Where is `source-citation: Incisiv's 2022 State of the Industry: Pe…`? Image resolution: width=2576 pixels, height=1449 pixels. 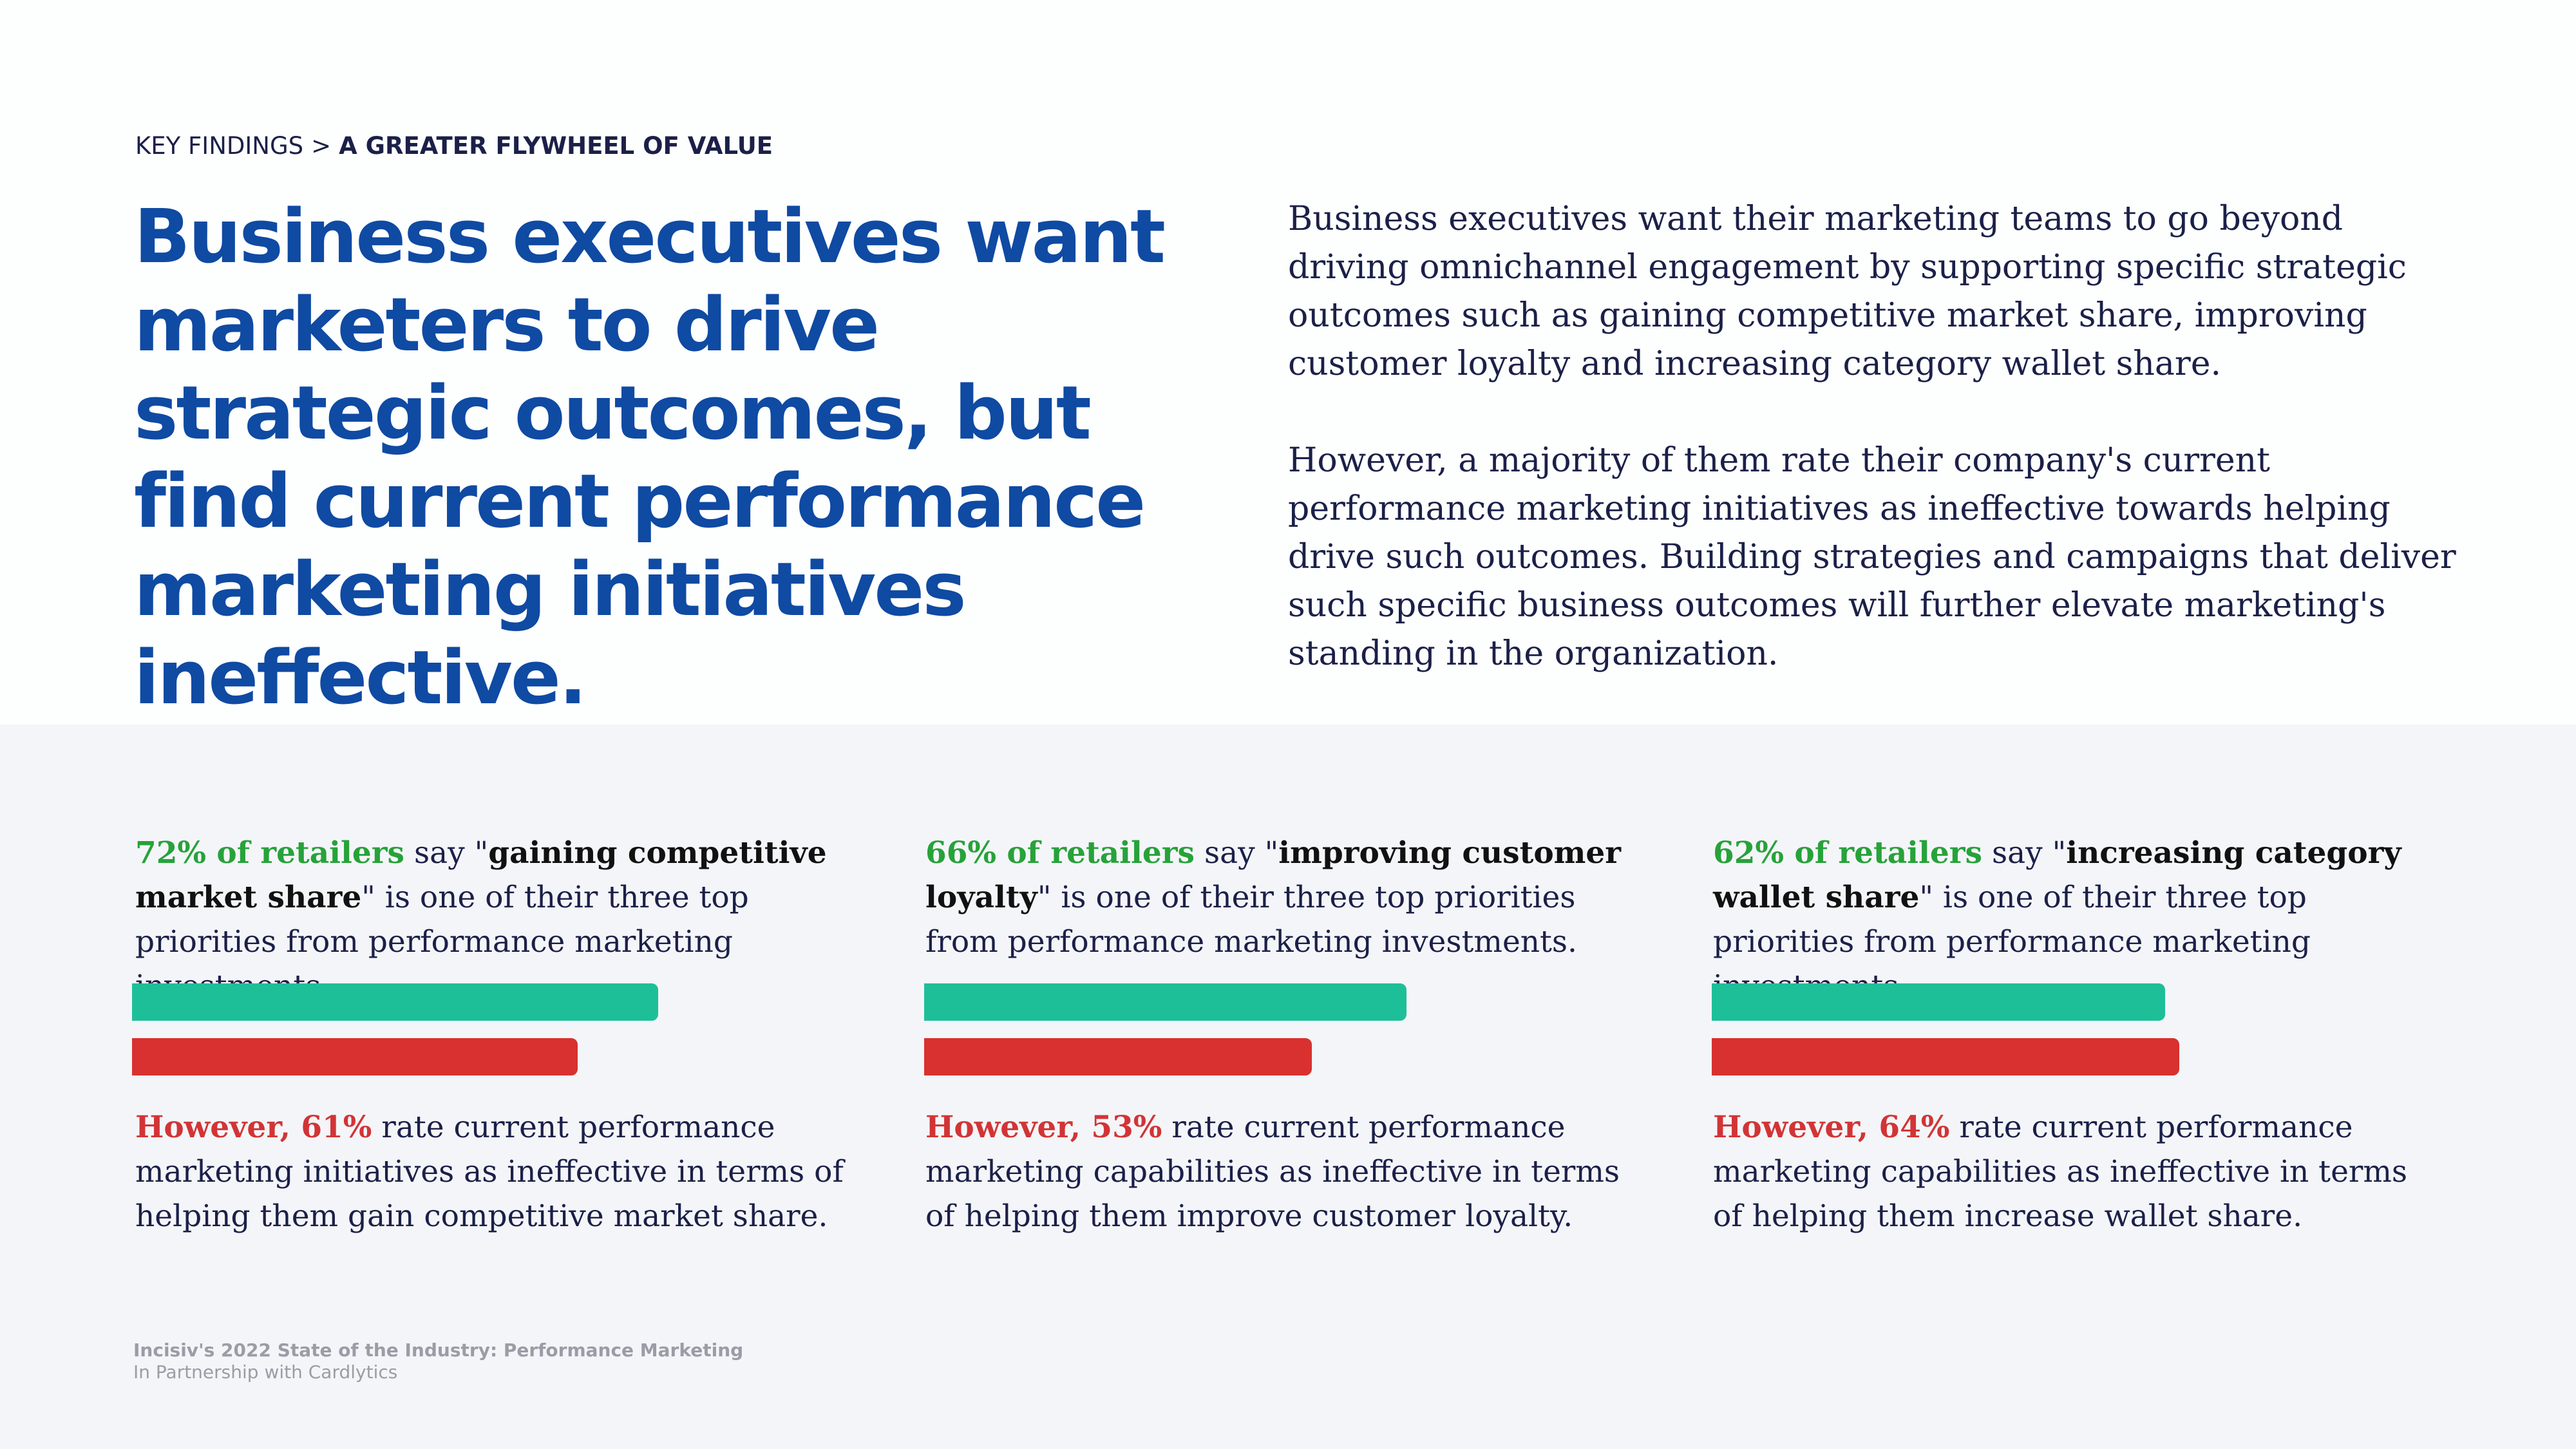 source-citation: Incisiv's 2022 State of the Industry: Pe… is located at coordinates (438, 1362).